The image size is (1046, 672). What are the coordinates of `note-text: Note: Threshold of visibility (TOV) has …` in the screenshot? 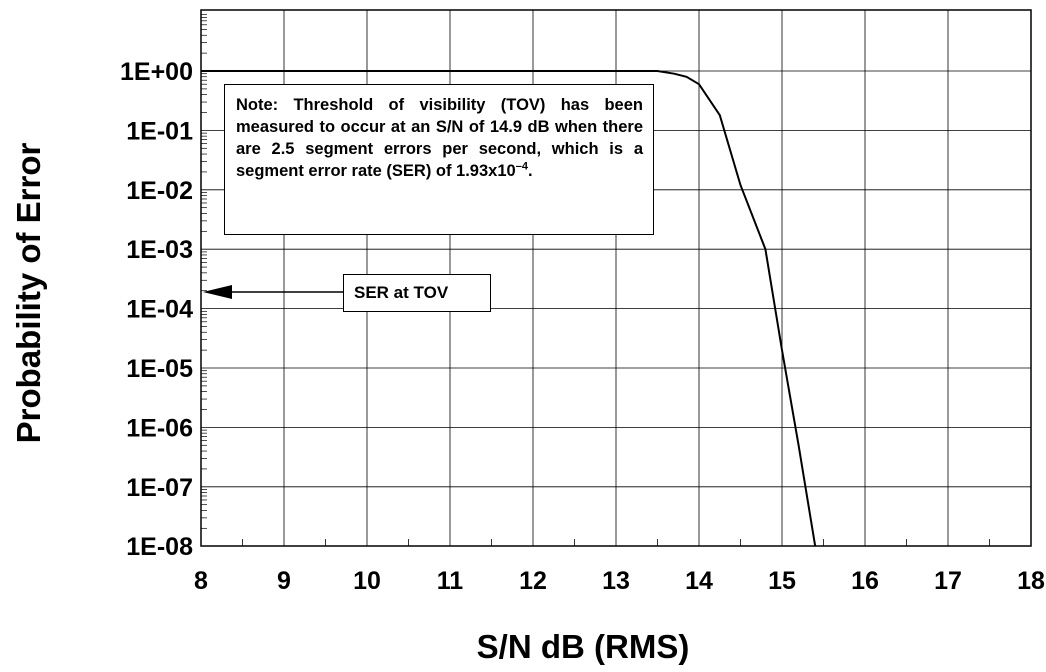 It's located at (439, 138).